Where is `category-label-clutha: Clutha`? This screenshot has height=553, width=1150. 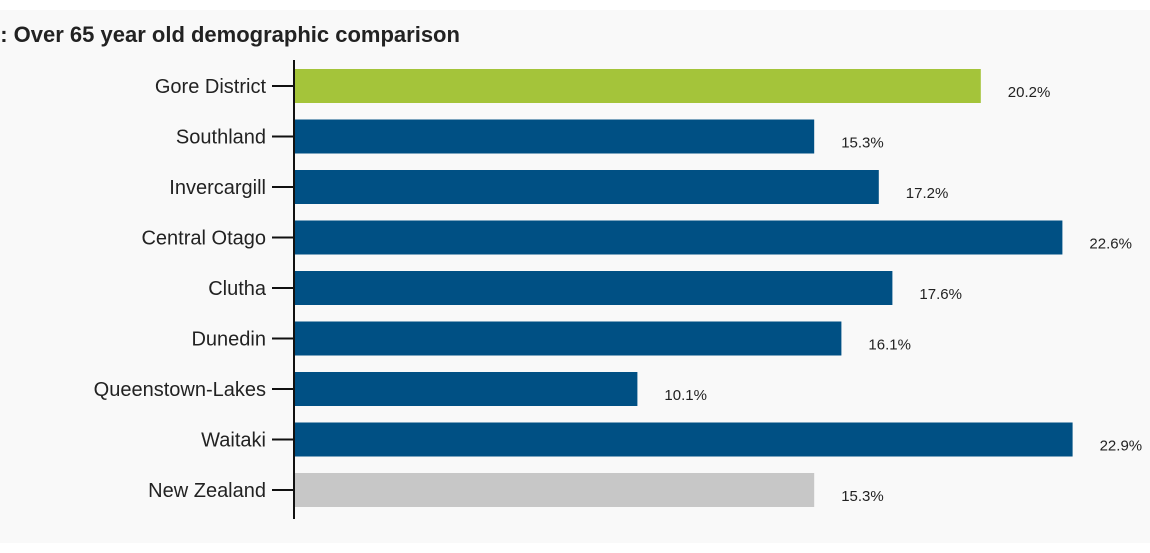 category-label-clutha: Clutha is located at coordinates (237, 289).